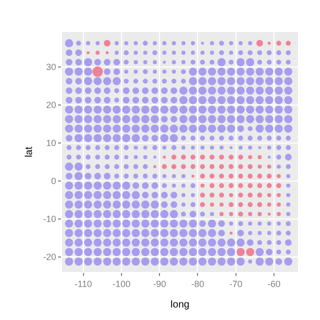 Image resolution: width=320 pixels, height=320 pixels. I want to click on x-tick-label: -90, so click(159, 283).